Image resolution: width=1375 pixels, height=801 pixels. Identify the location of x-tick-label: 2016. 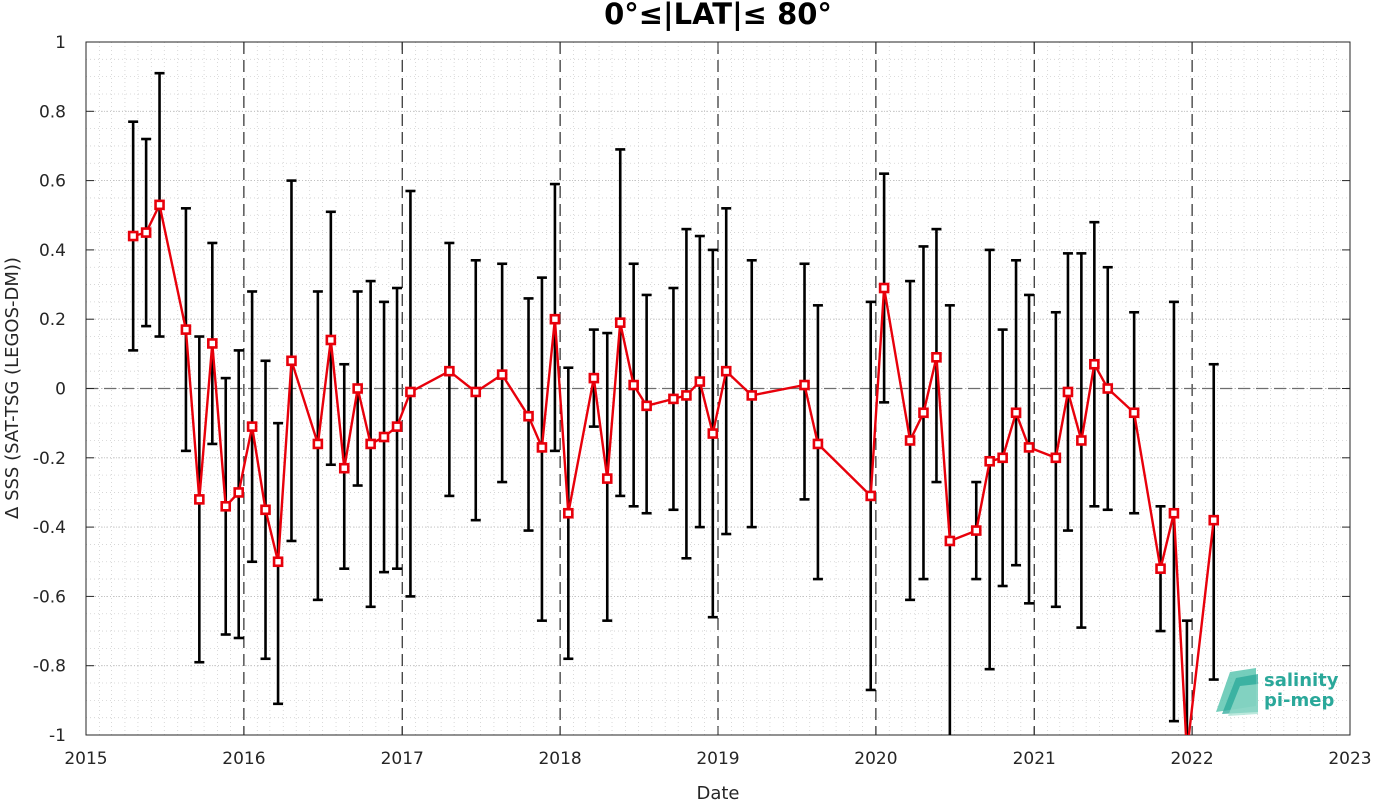
(243, 759).